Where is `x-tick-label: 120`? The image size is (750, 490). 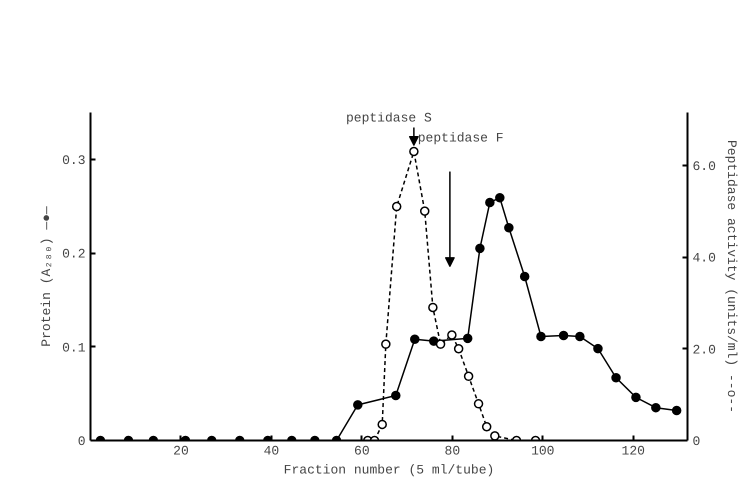
x-tick-label: 120 is located at coordinates (633, 451).